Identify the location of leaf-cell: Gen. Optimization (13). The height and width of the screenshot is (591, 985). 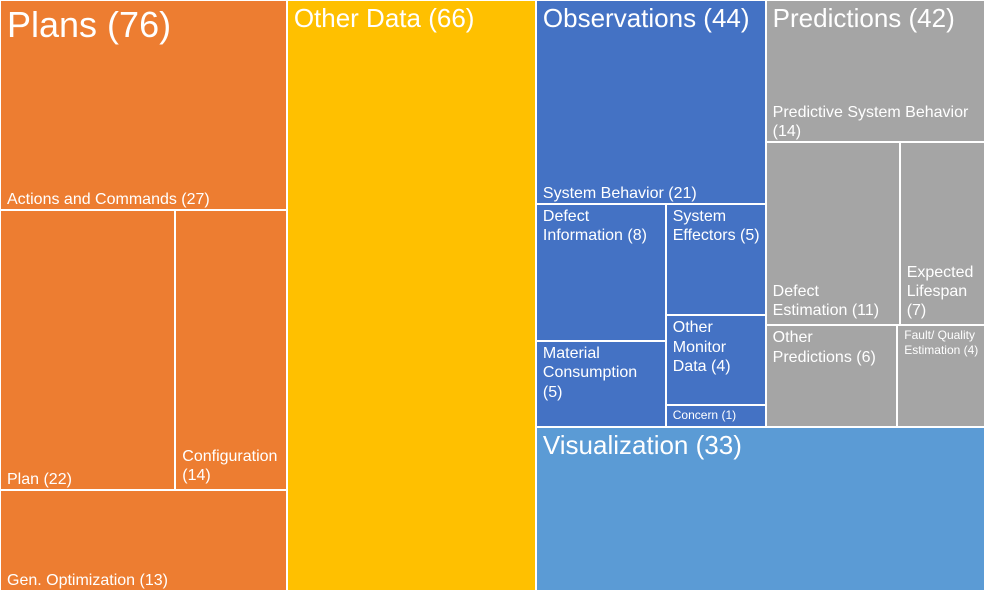
(143, 539).